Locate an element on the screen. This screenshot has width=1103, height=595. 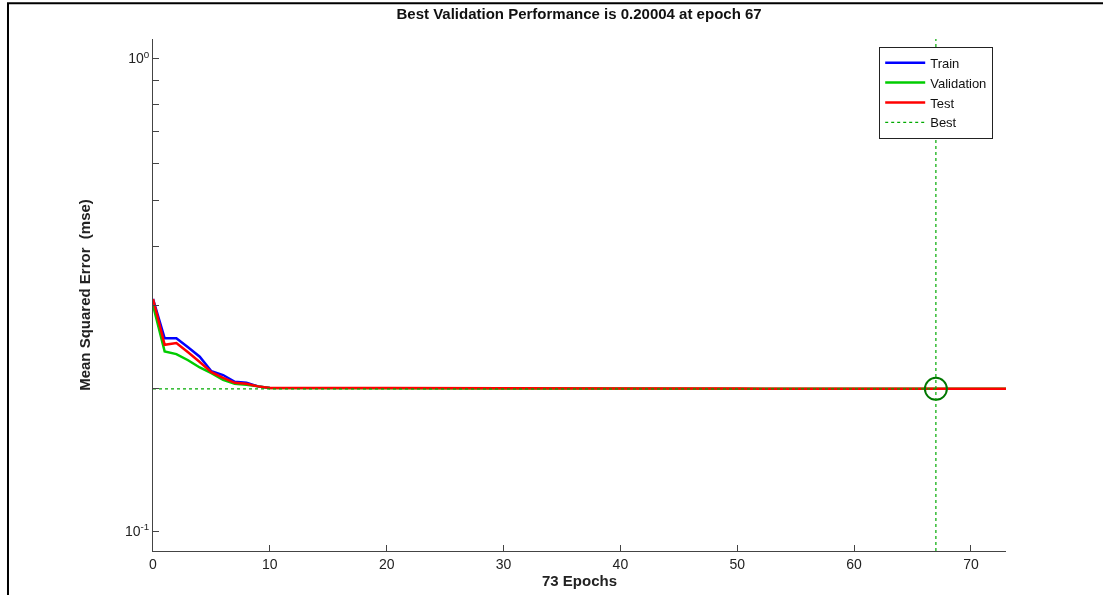
x-tick-label: 40 is located at coordinates (620, 563).